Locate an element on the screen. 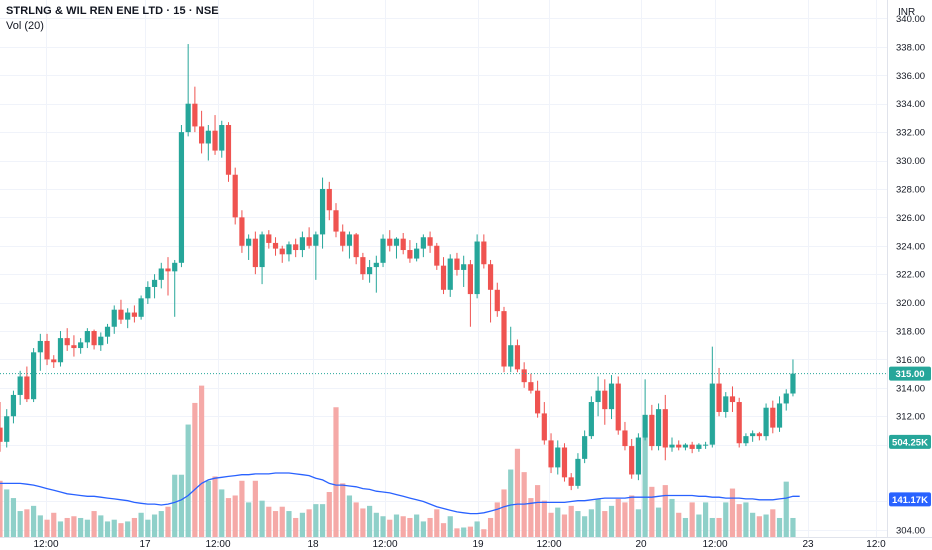  y-tick-label: 318.00 is located at coordinates (910, 332).